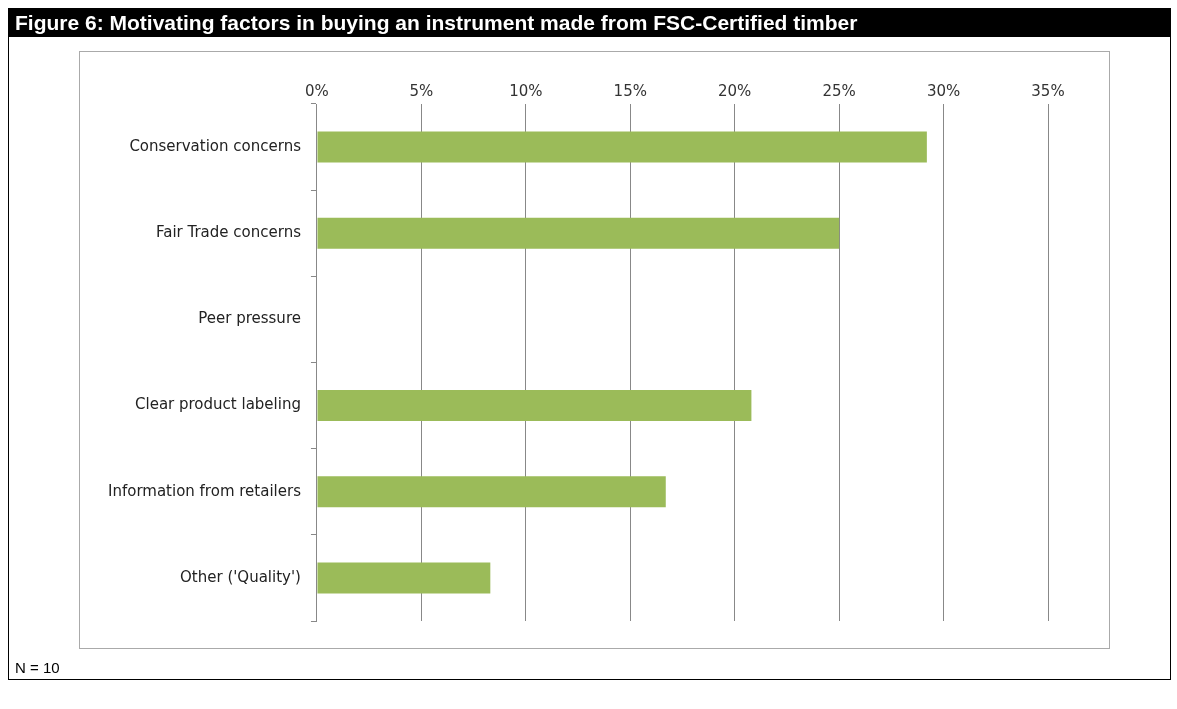  I want to click on x-tick-label: 30%, so click(943, 90).